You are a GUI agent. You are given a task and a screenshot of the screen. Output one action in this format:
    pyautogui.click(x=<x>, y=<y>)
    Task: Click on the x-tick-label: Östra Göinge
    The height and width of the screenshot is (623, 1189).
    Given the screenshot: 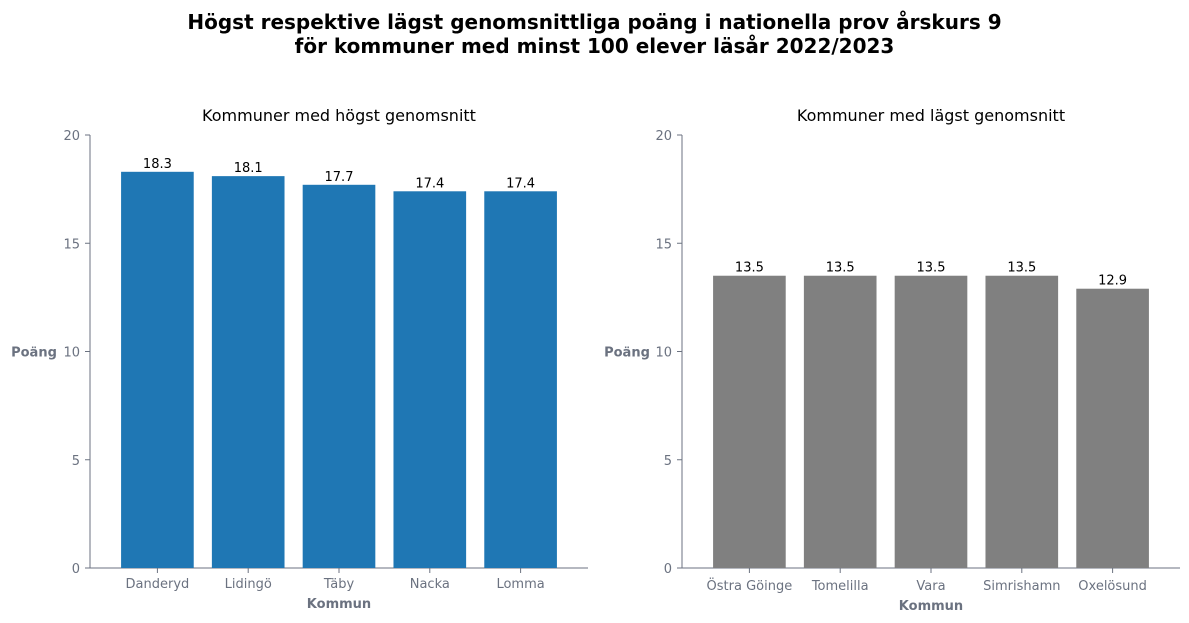 What is the action you would take?
    pyautogui.click(x=750, y=585)
    